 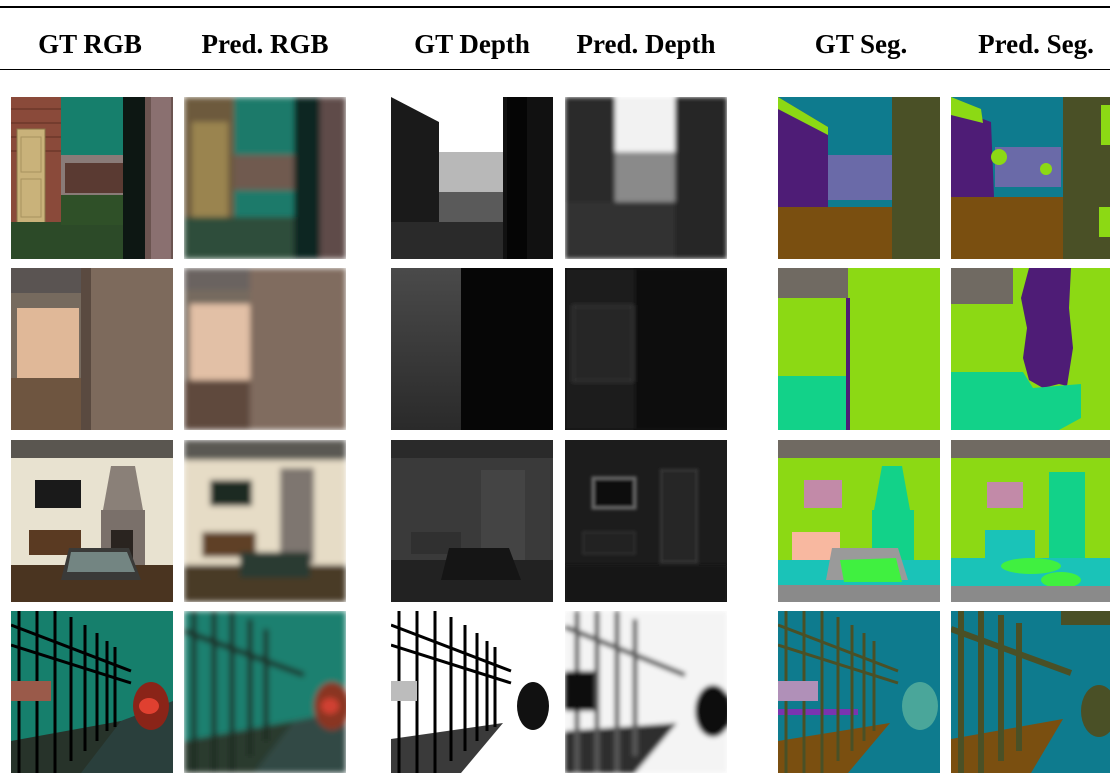 What do you see at coordinates (265, 692) in the screenshot?
I see `row4-pred-rgb-image` at bounding box center [265, 692].